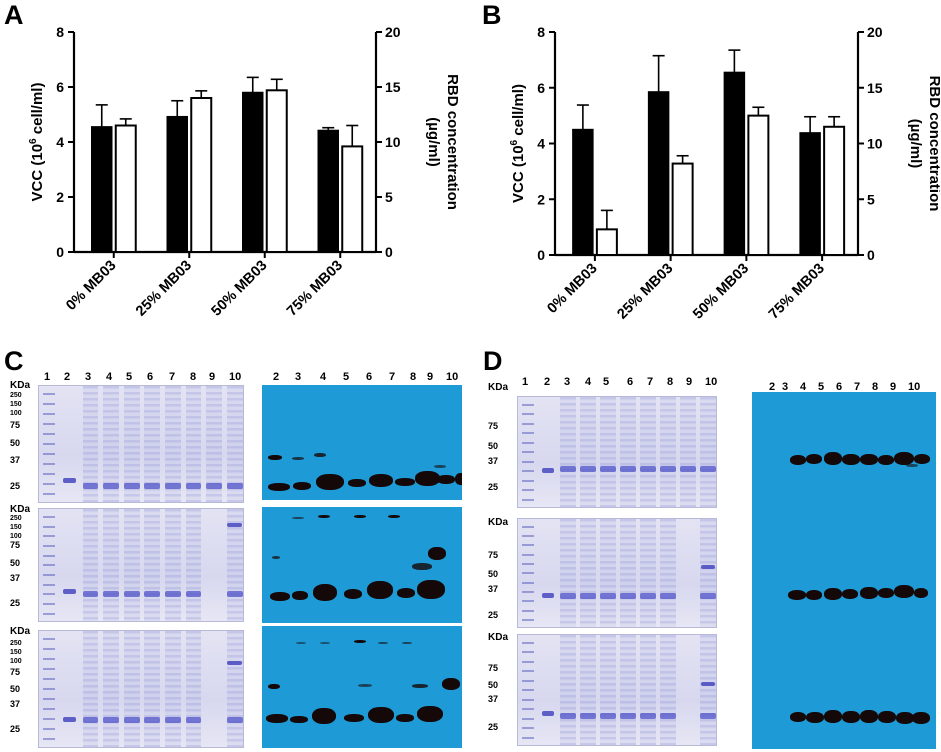  What do you see at coordinates (150, 377) in the screenshot?
I see `lane-number: 6` at bounding box center [150, 377].